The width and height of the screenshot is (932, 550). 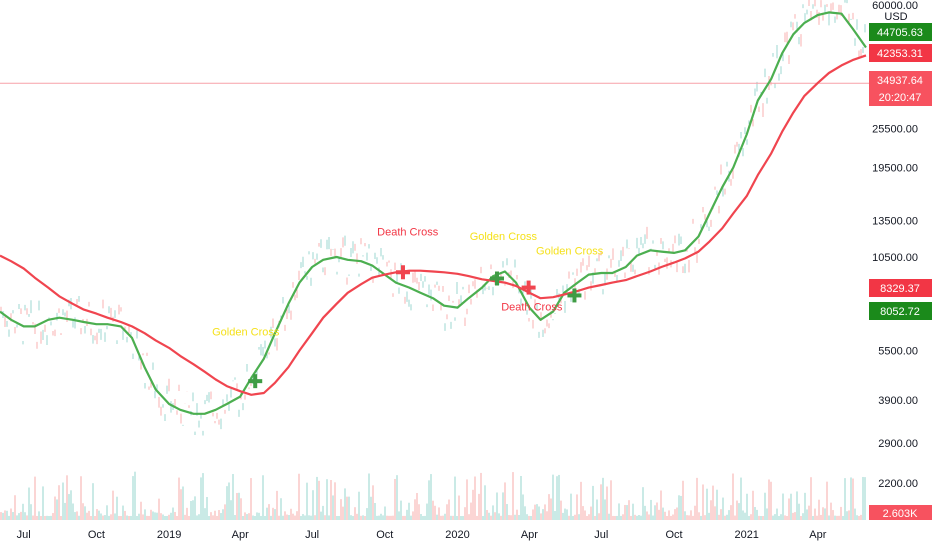 What do you see at coordinates (898, 401) in the screenshot?
I see `price-tick-label: 3900.00` at bounding box center [898, 401].